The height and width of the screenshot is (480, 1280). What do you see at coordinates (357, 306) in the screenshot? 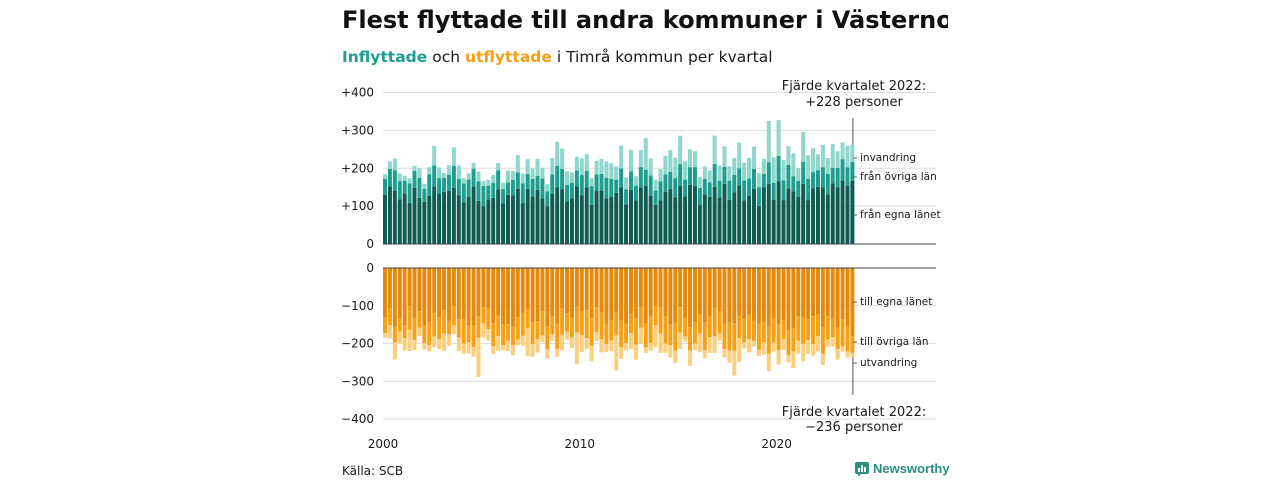
I see `bottom-y-tick-label: −100` at bounding box center [357, 306].